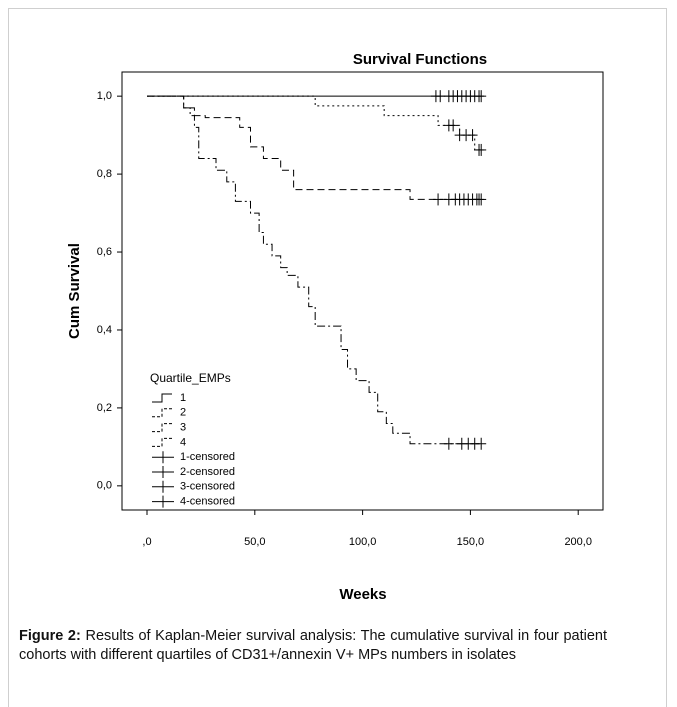  Describe the element at coordinates (104, 486) in the screenshot. I see `y-tick-label: 0,0` at that location.